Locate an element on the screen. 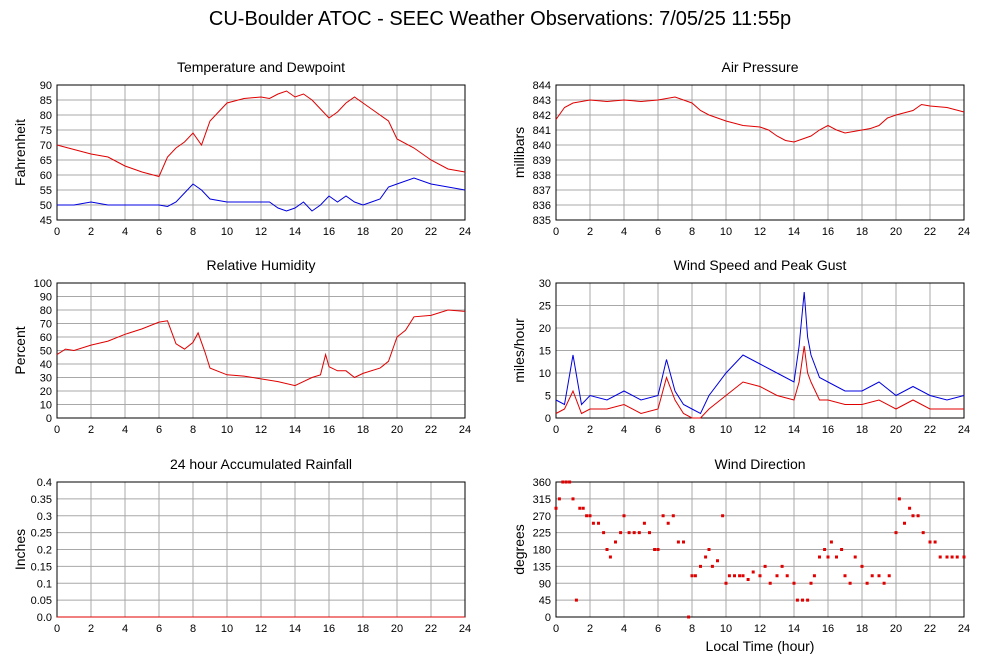 This screenshot has height=660, width=1000. y-tick-label: 0.2 is located at coordinates (44, 551).